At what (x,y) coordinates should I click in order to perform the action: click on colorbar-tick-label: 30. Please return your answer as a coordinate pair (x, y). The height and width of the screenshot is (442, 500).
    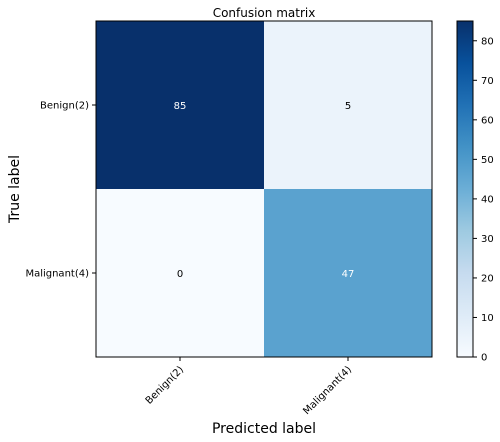
    Looking at the image, I should click on (487, 239).